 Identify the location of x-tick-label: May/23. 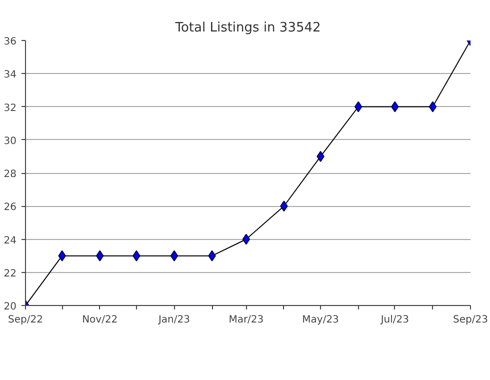
(320, 320).